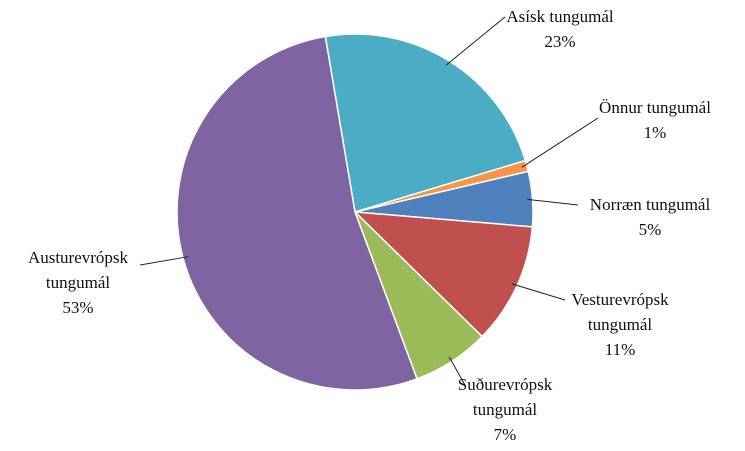 Image resolution: width=745 pixels, height=451 pixels. I want to click on slice-label: Austurevrópsk tungumál 53%, so click(78, 282).